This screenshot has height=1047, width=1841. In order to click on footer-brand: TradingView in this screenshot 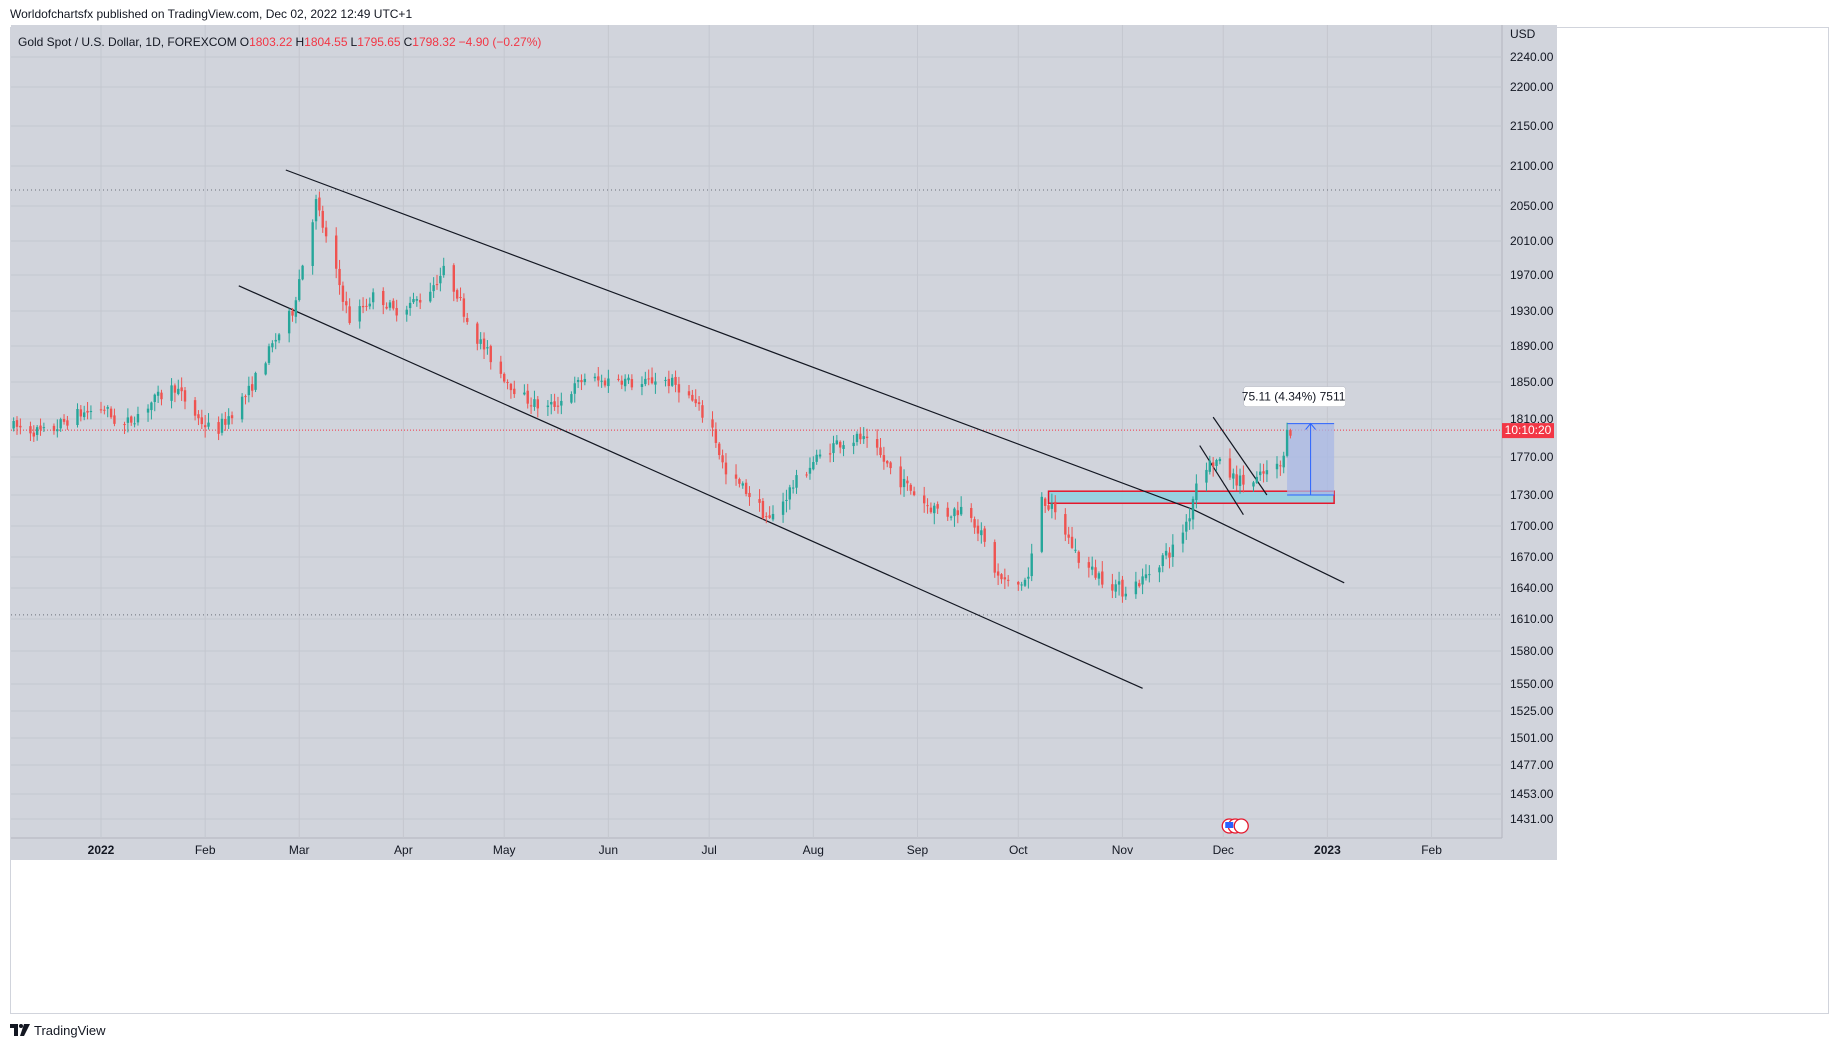, I will do `click(58, 1030)`.